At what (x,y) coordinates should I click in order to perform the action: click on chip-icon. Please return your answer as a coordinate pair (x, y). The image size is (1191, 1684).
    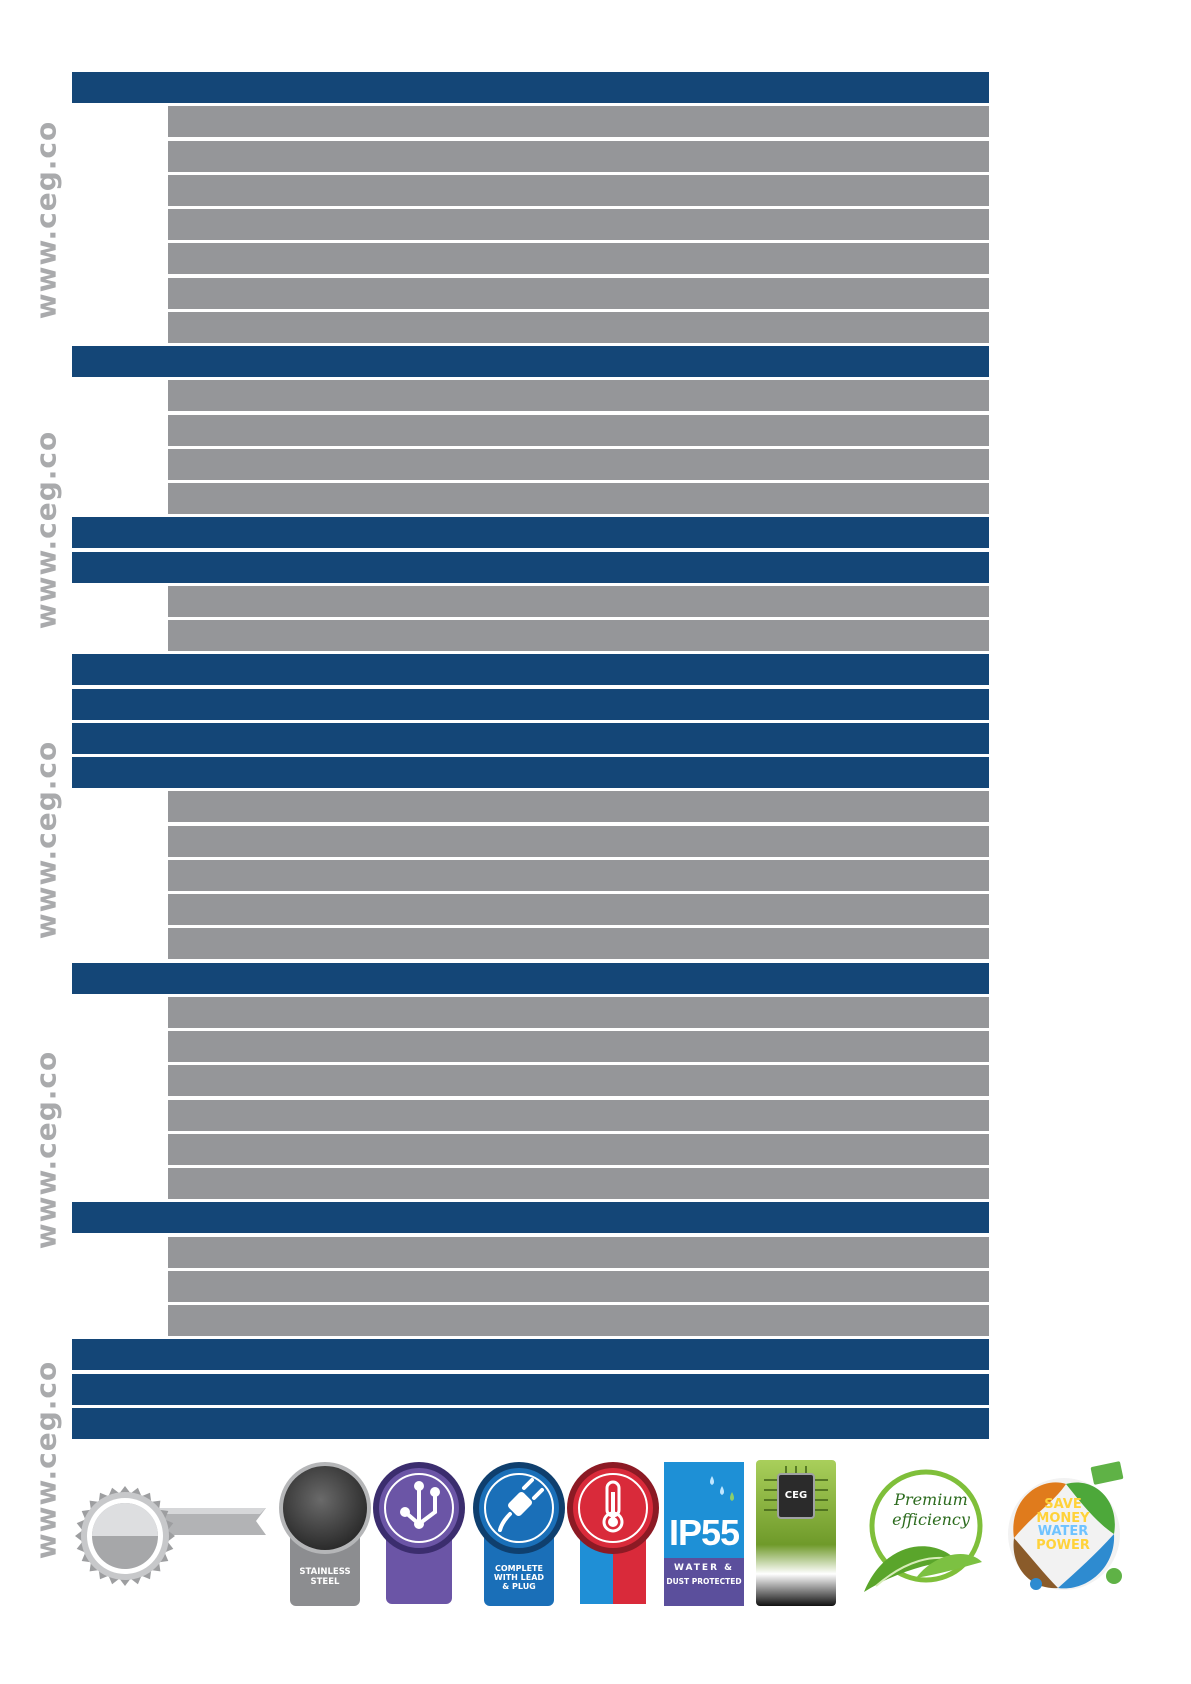
    Looking at the image, I should click on (796, 1533).